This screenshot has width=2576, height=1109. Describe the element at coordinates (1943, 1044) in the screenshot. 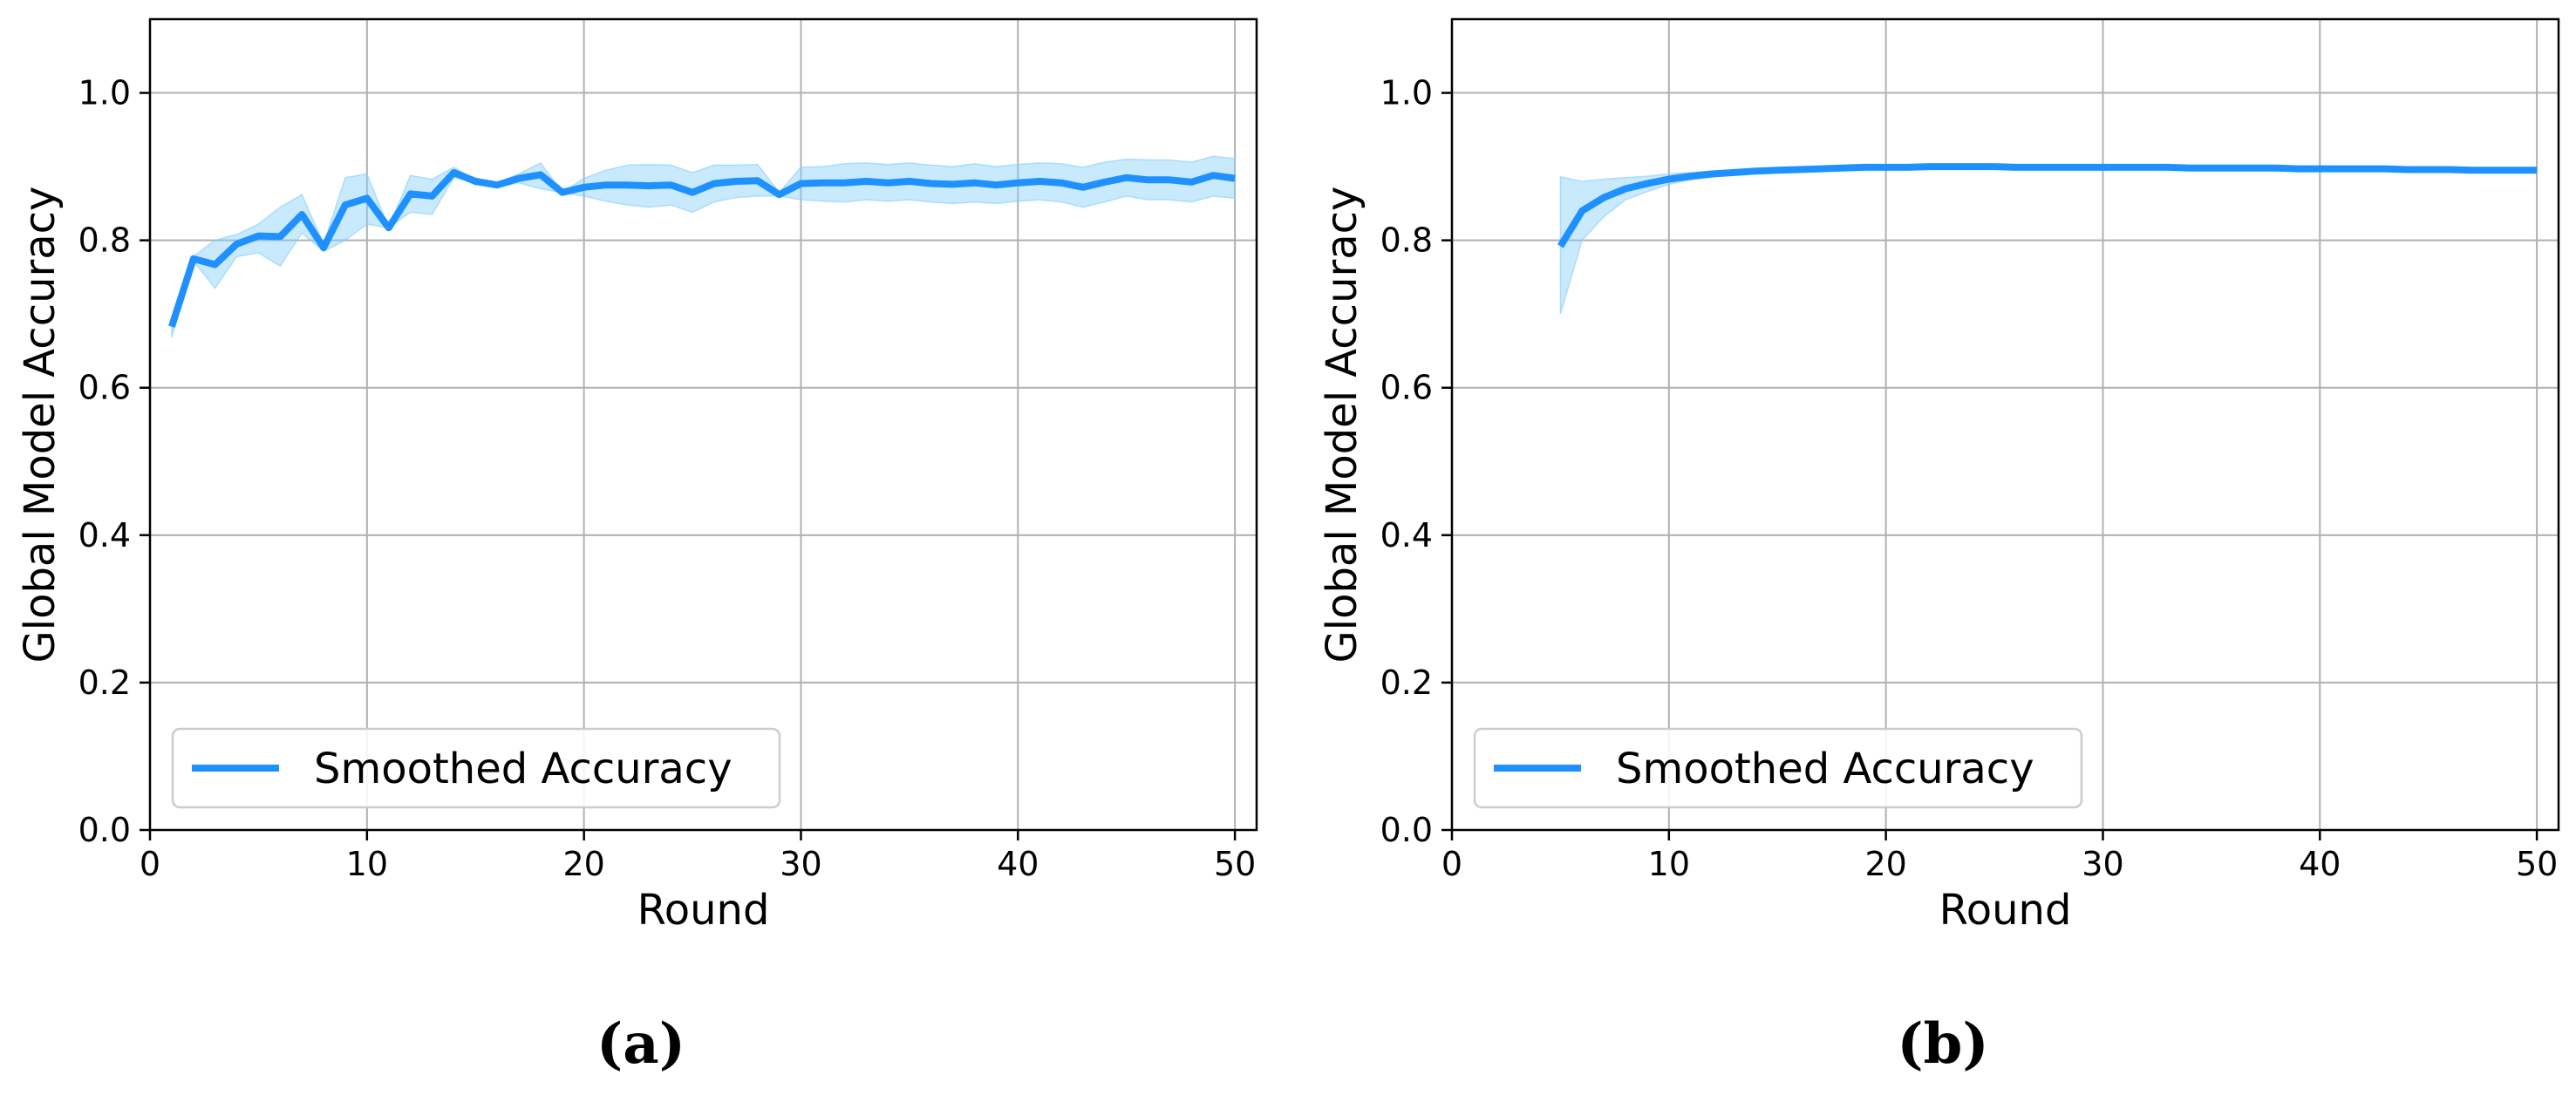

I see `panel-label-b: (b)` at that location.